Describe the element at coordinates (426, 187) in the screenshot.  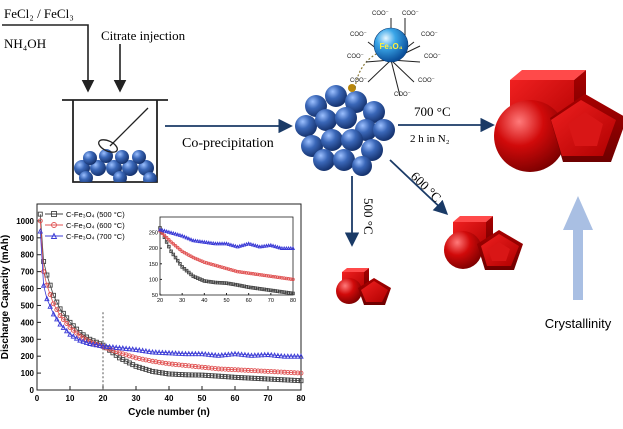
I see `route-600-temp: 600 °C` at that location.